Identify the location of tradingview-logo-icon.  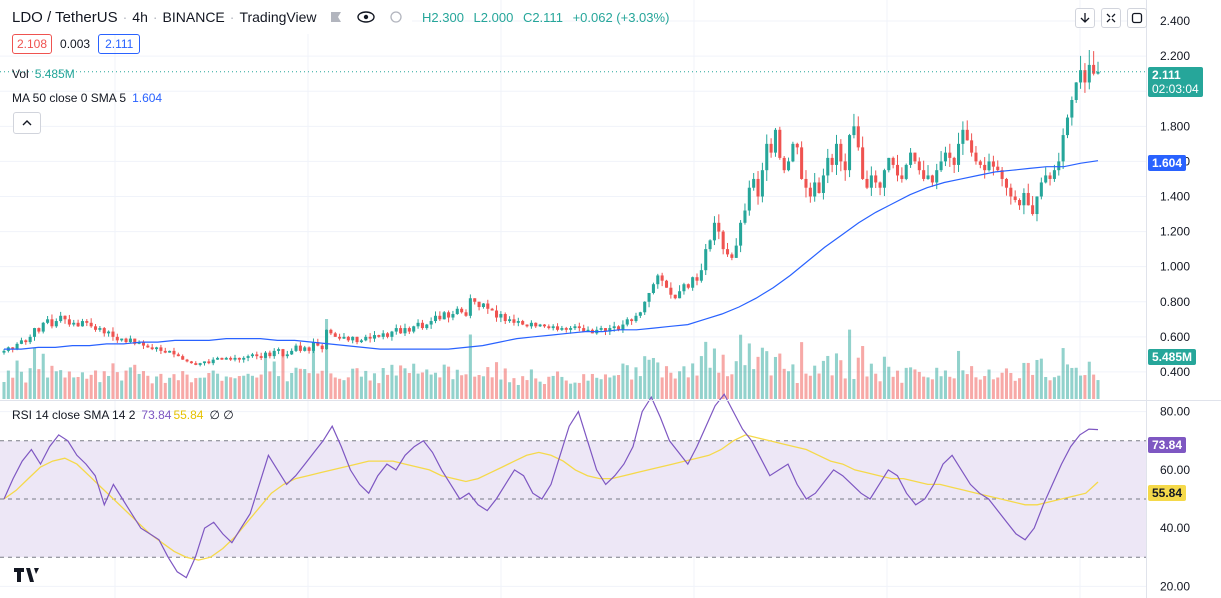
(27, 575).